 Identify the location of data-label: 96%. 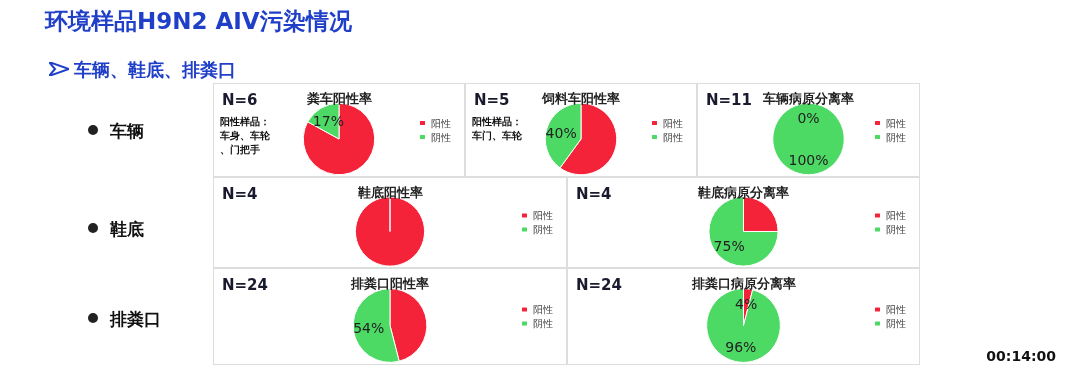
(741, 346).